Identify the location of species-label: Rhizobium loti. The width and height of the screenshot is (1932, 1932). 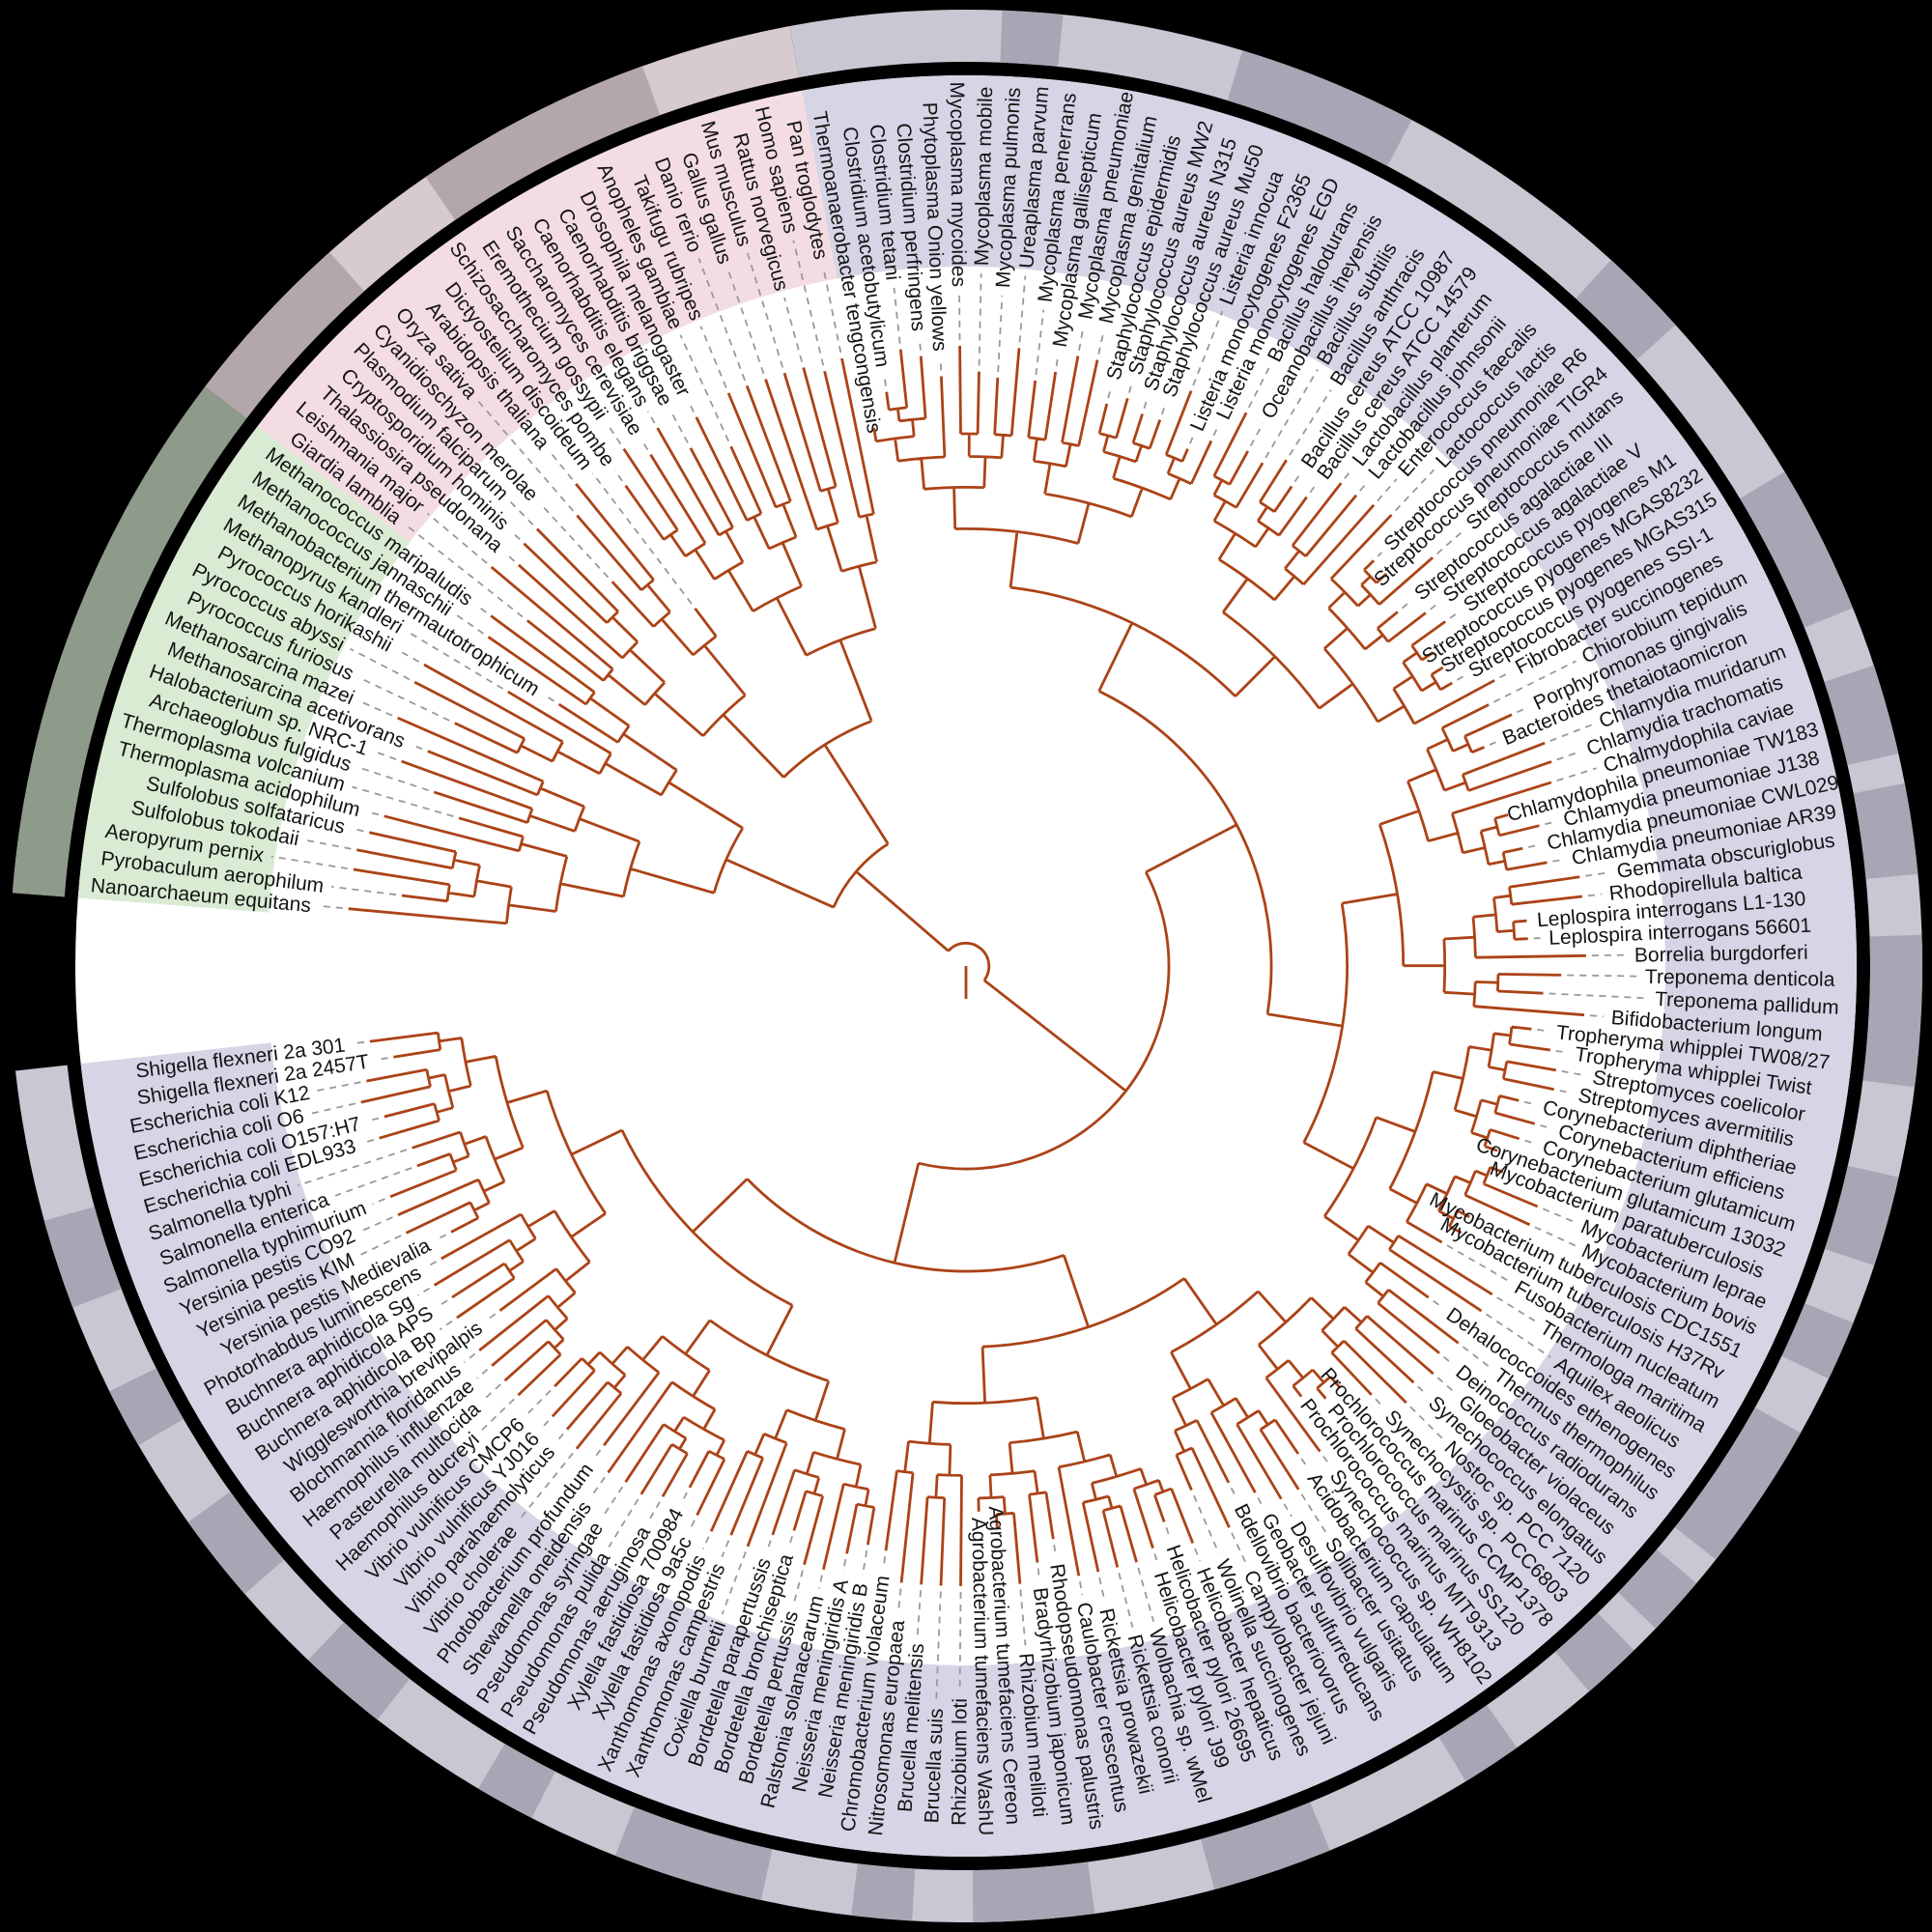
(960, 1762).